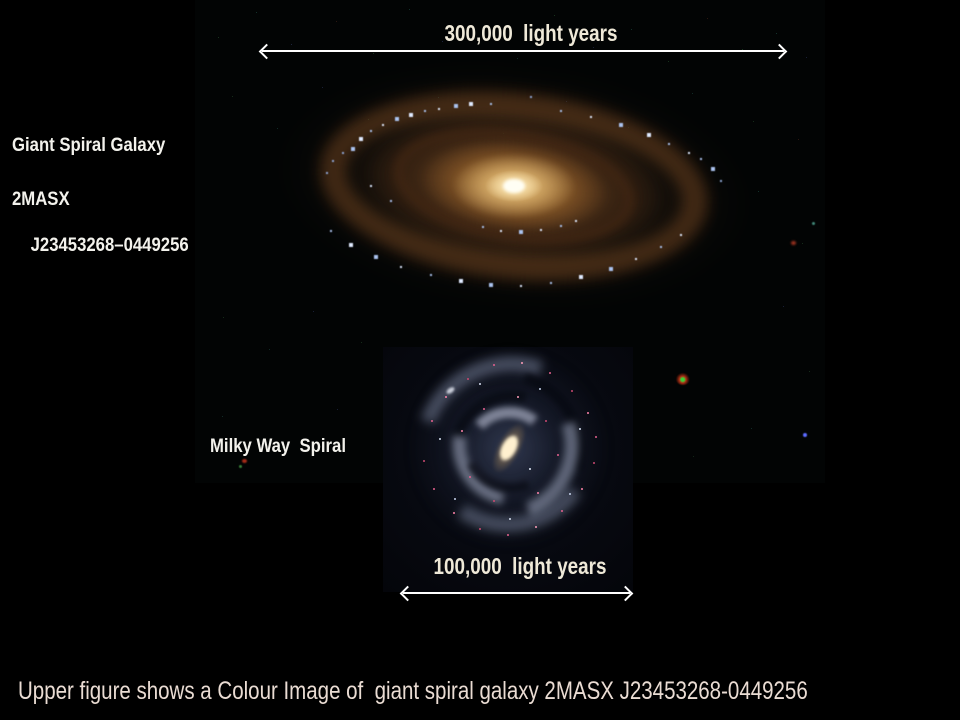  What do you see at coordinates (508, 458) in the screenshot?
I see `milky-way-image` at bounding box center [508, 458].